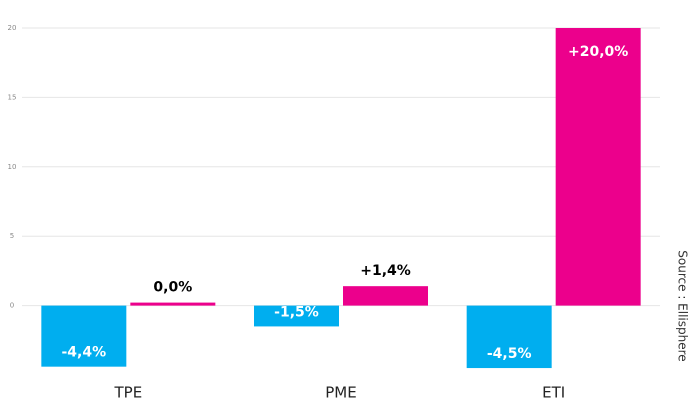  Describe the element at coordinates (509, 354) in the screenshot. I see `value-label: -4,5%` at that location.